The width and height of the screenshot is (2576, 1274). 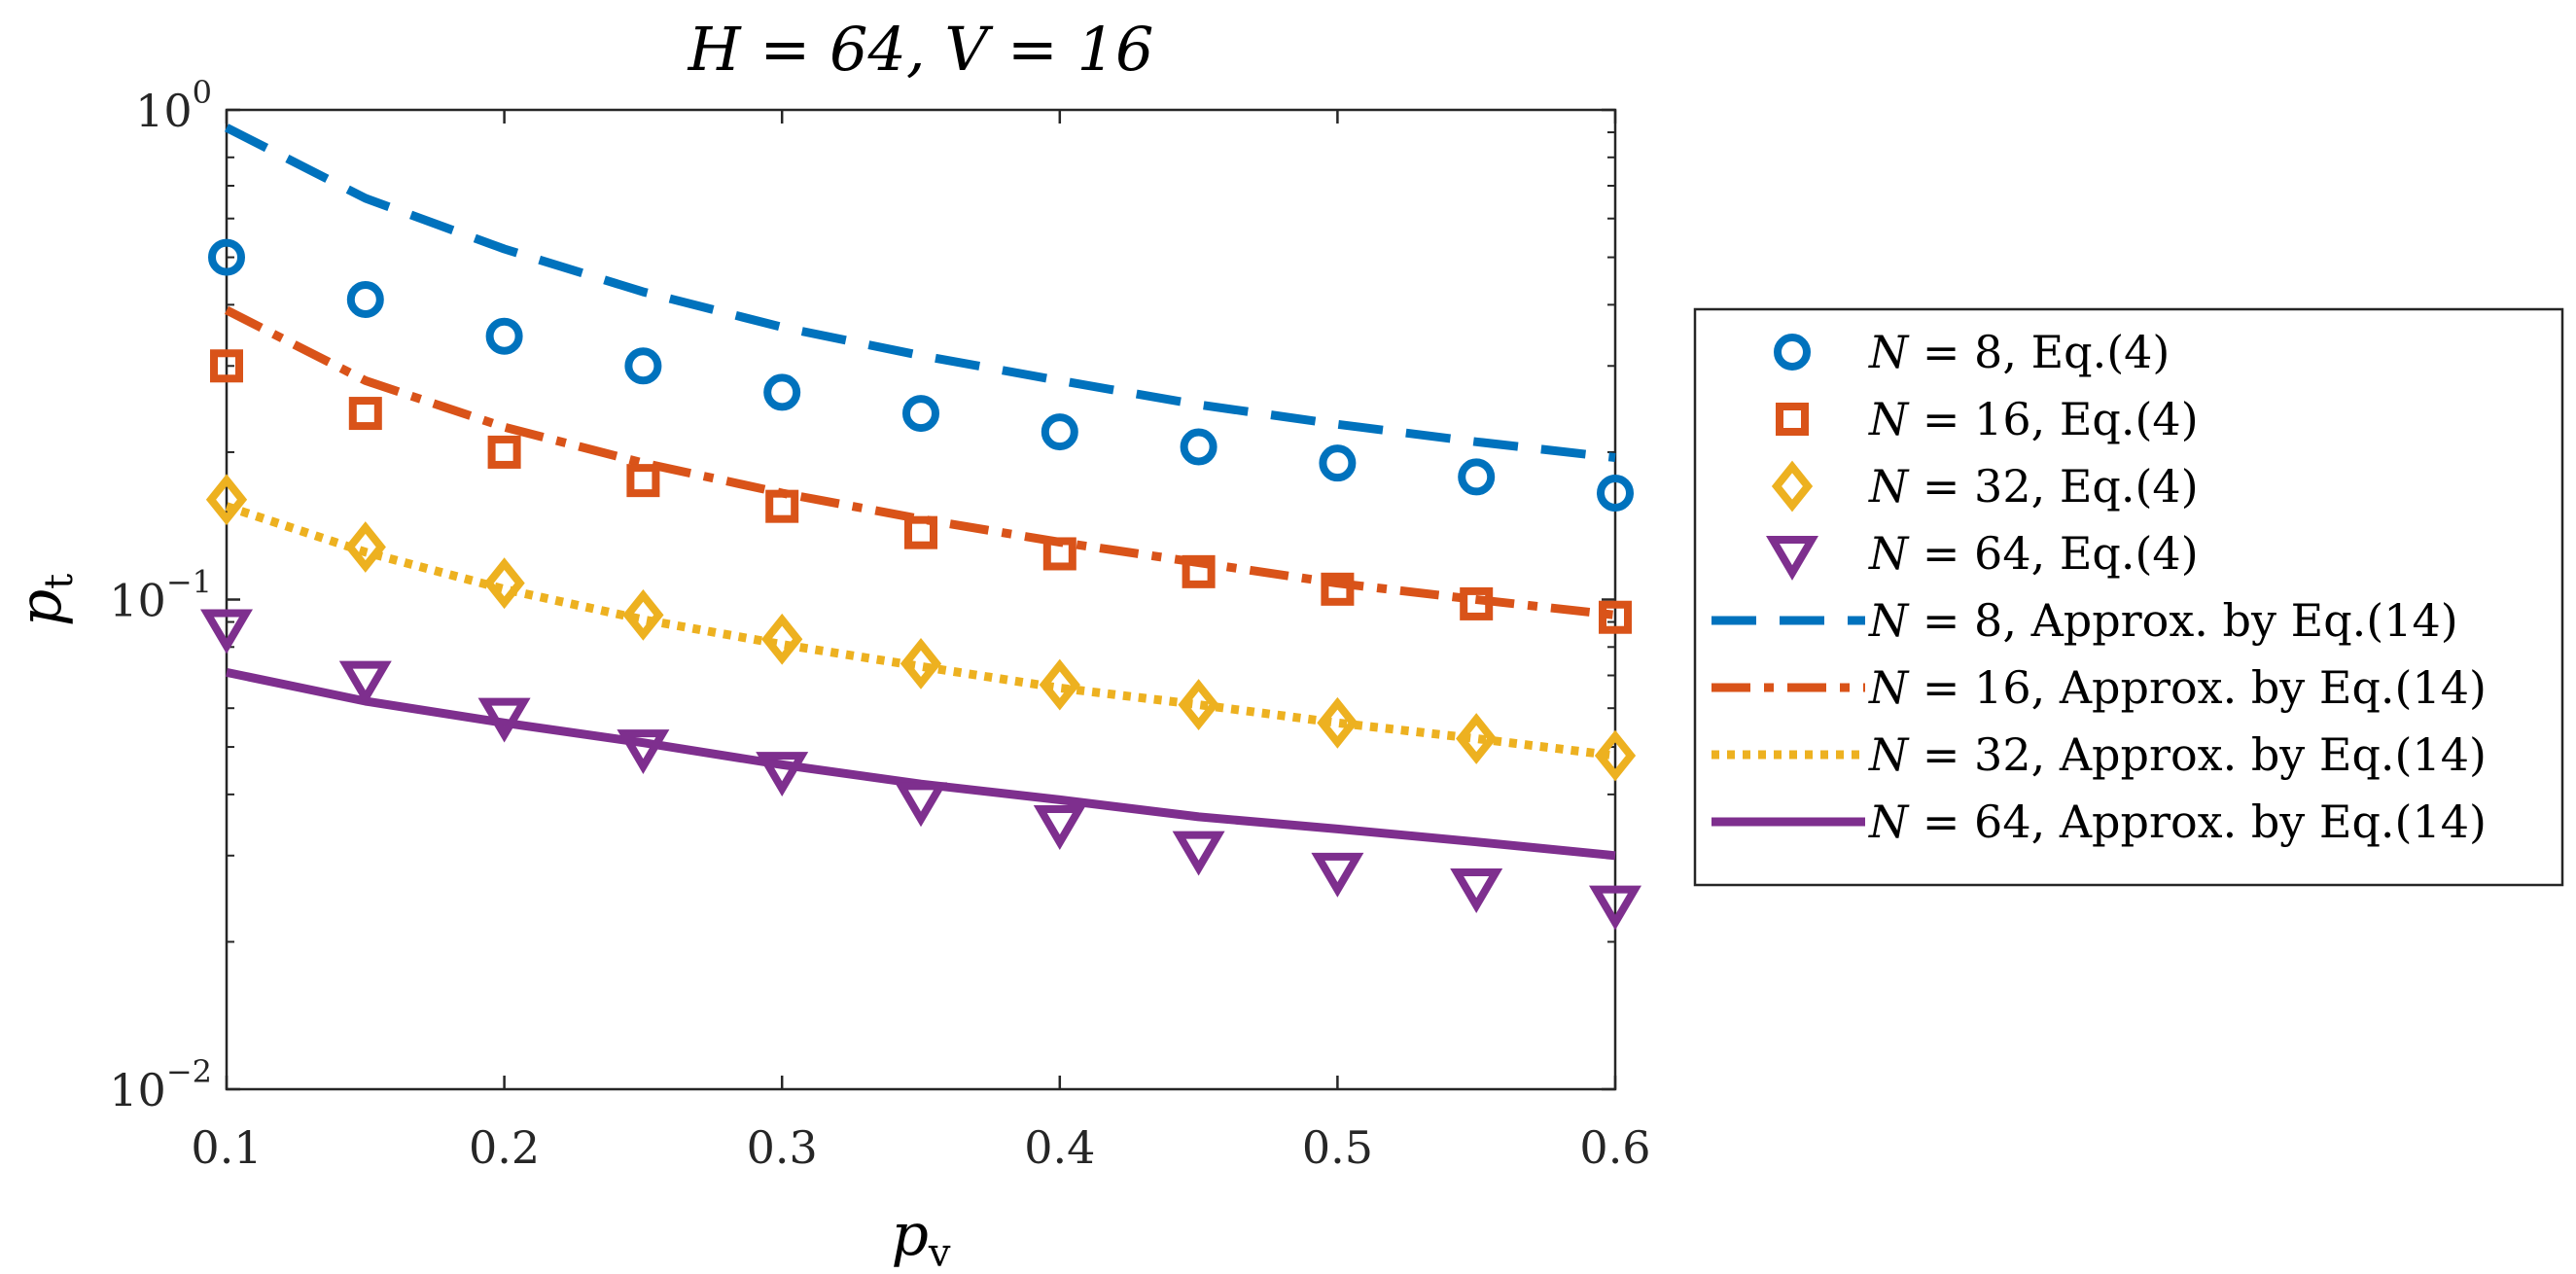 I want to click on y-tick-label-exponent: 0, so click(x=203, y=92).